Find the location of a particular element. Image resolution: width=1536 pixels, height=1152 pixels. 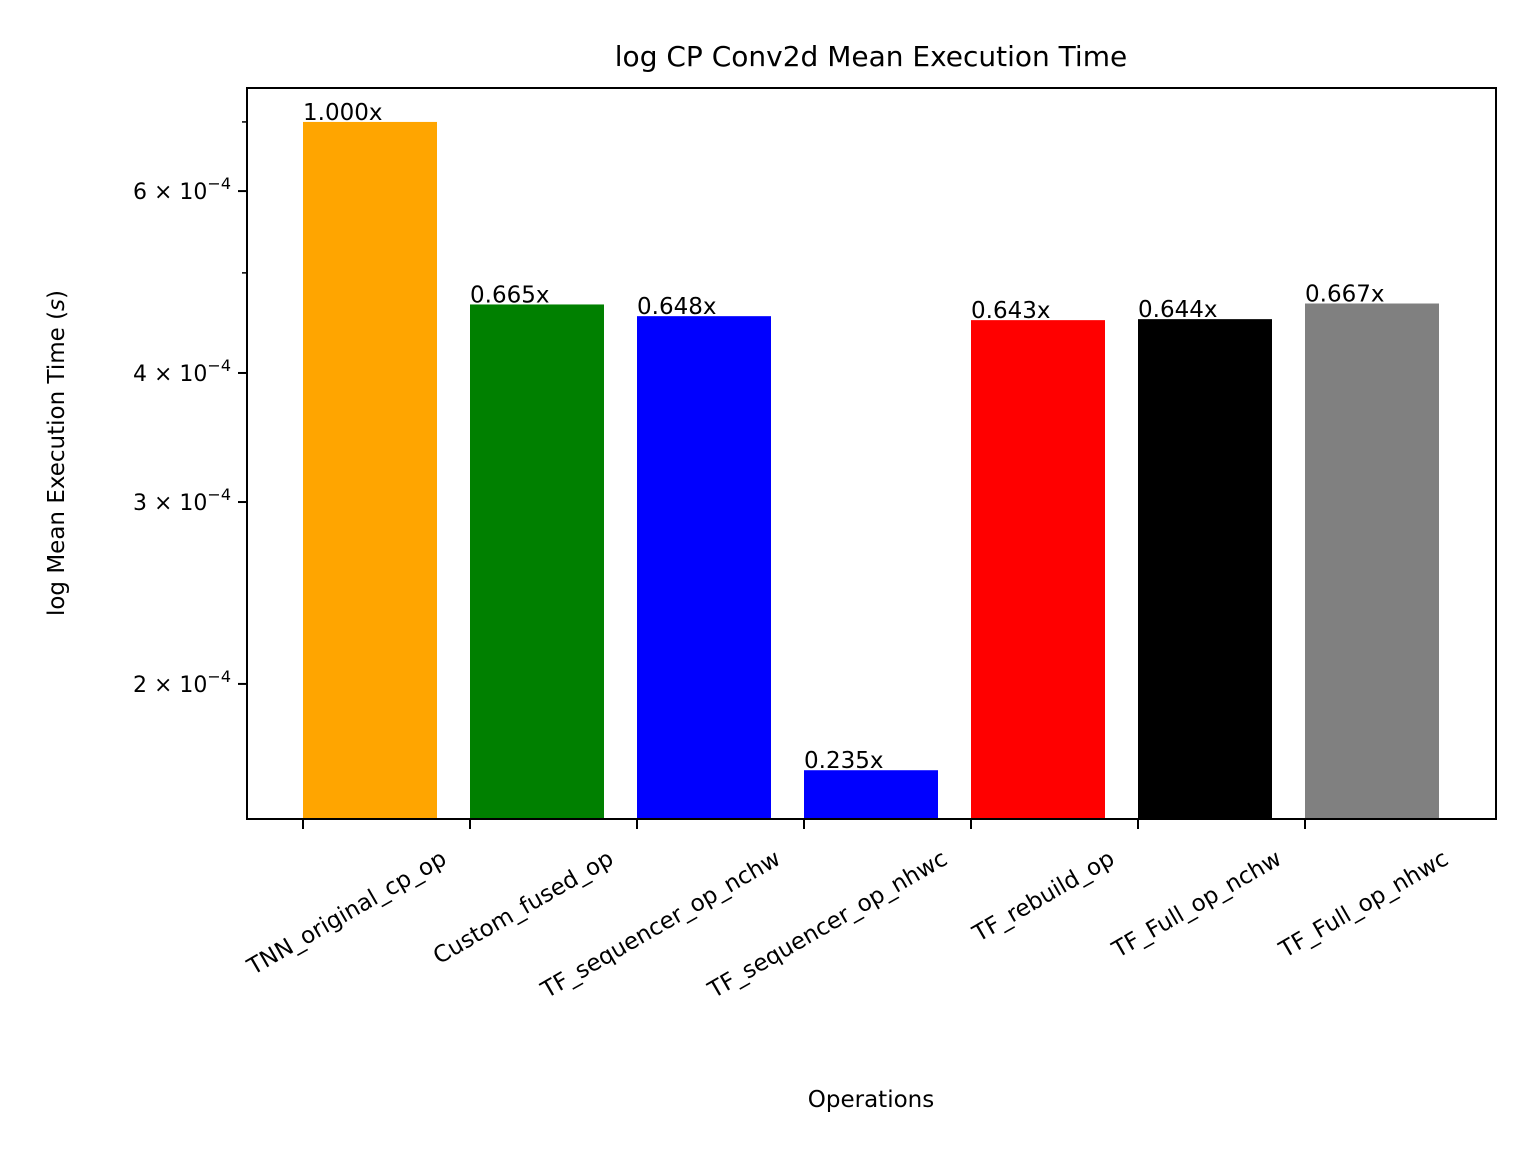

y-tick-label: 4 × 10⁻⁴ is located at coordinates (182, 371).